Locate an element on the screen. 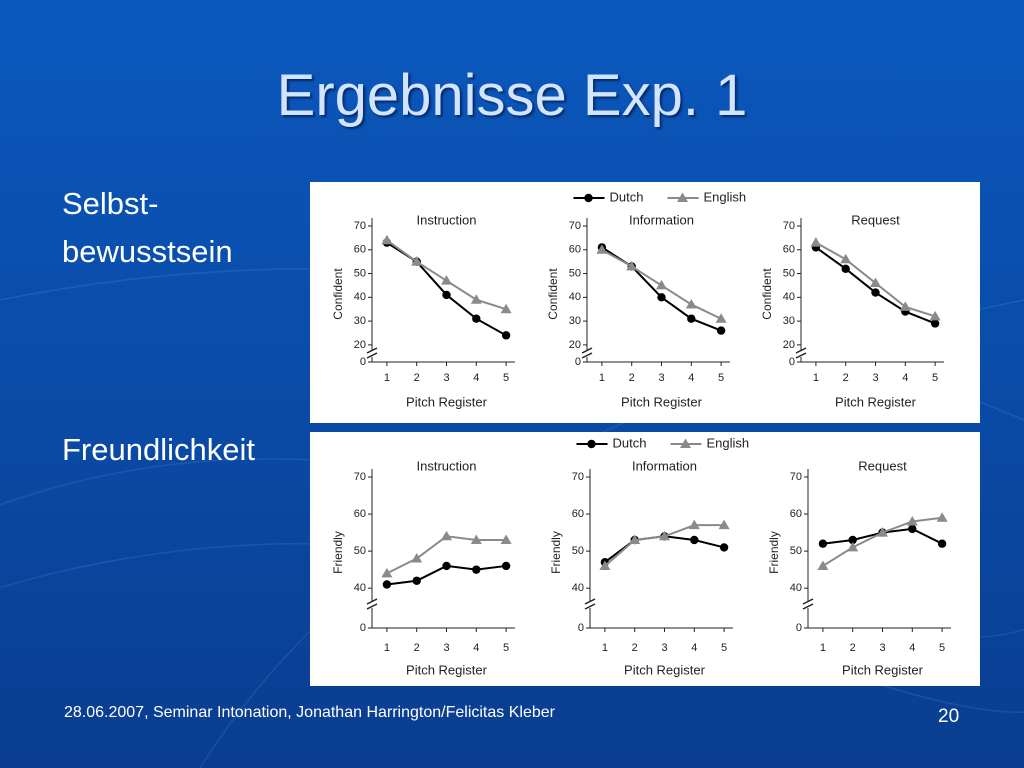 The height and width of the screenshot is (768, 1024). slide-title: Ergebnisse Exp. 1 is located at coordinates (512, 95).